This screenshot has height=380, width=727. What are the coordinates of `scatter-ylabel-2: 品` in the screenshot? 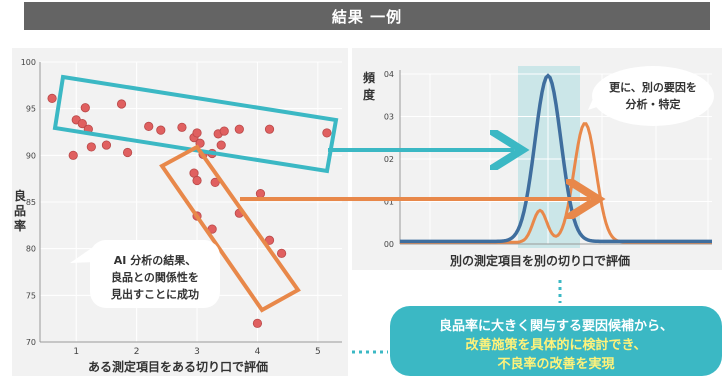 It's located at (20, 211).